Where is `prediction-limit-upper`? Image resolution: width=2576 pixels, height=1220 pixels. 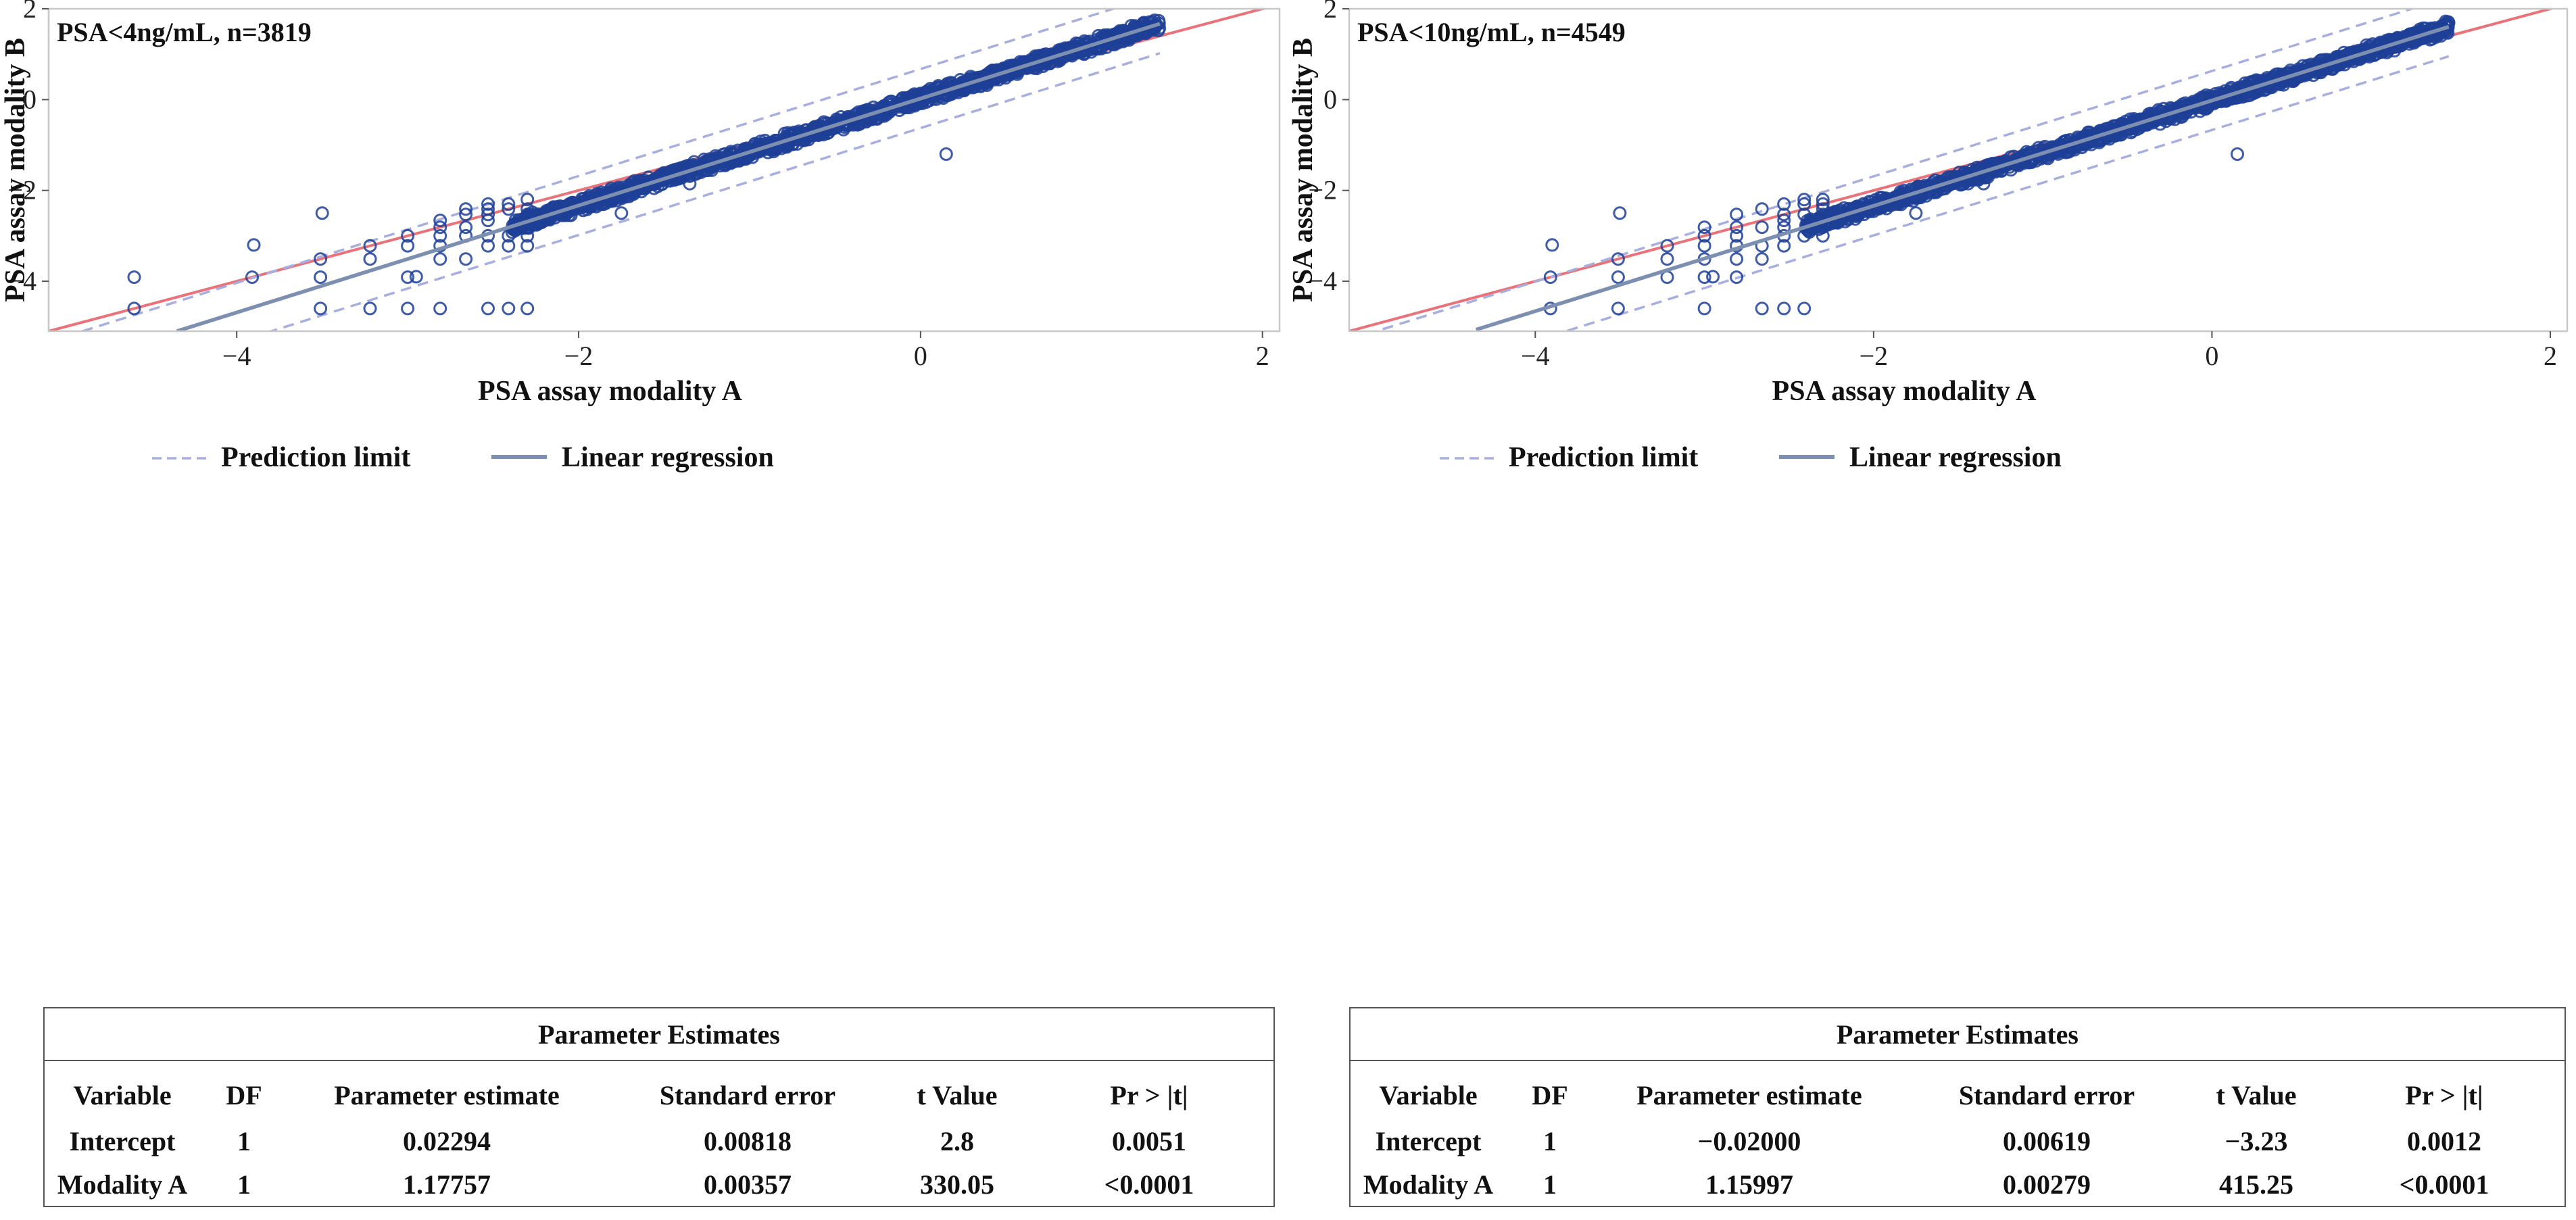 prediction-limit-upper is located at coordinates (597, 170).